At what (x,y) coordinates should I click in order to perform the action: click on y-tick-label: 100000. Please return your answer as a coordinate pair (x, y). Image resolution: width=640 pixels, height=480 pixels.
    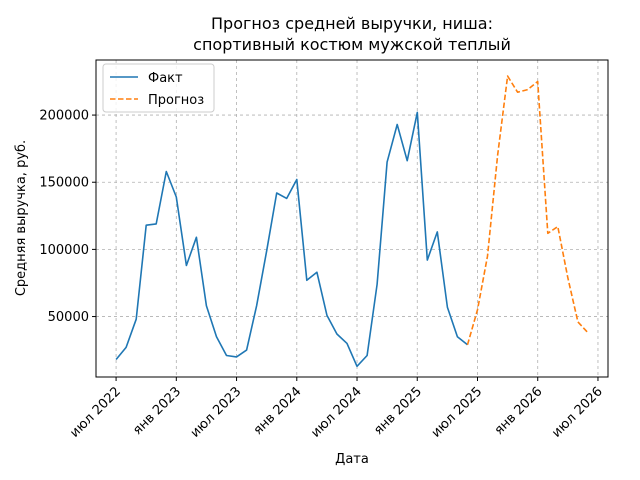
    Looking at the image, I should click on (64, 250).